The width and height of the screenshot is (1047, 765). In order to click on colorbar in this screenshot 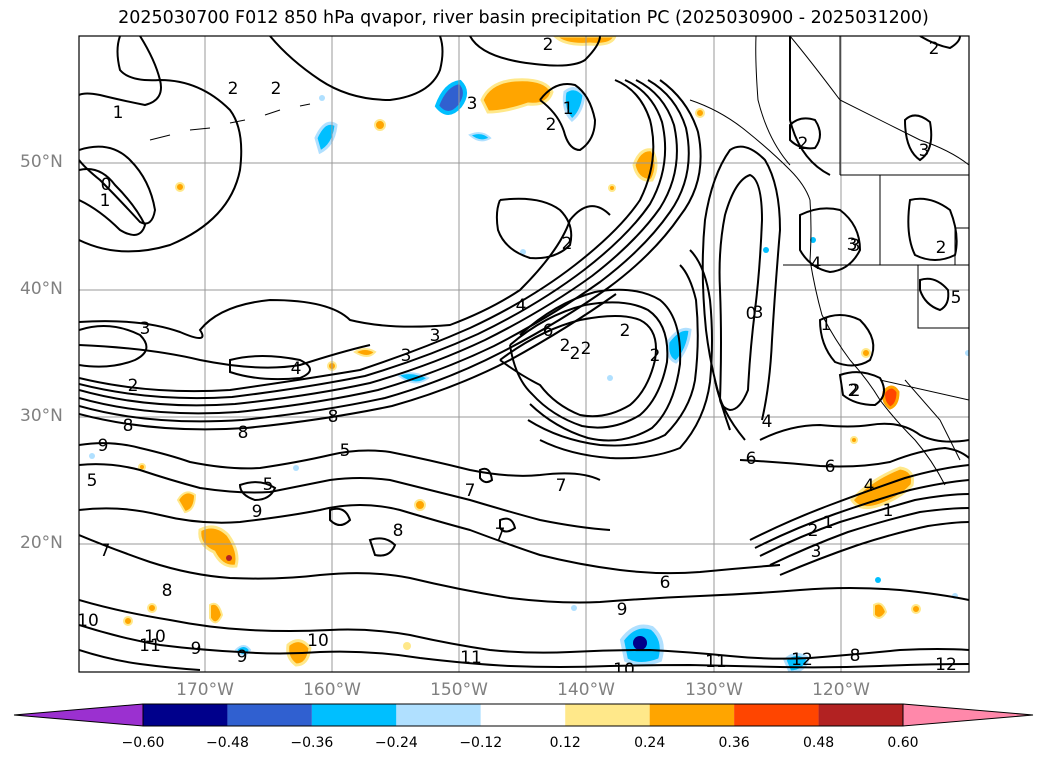, I will do `click(523, 715)`.